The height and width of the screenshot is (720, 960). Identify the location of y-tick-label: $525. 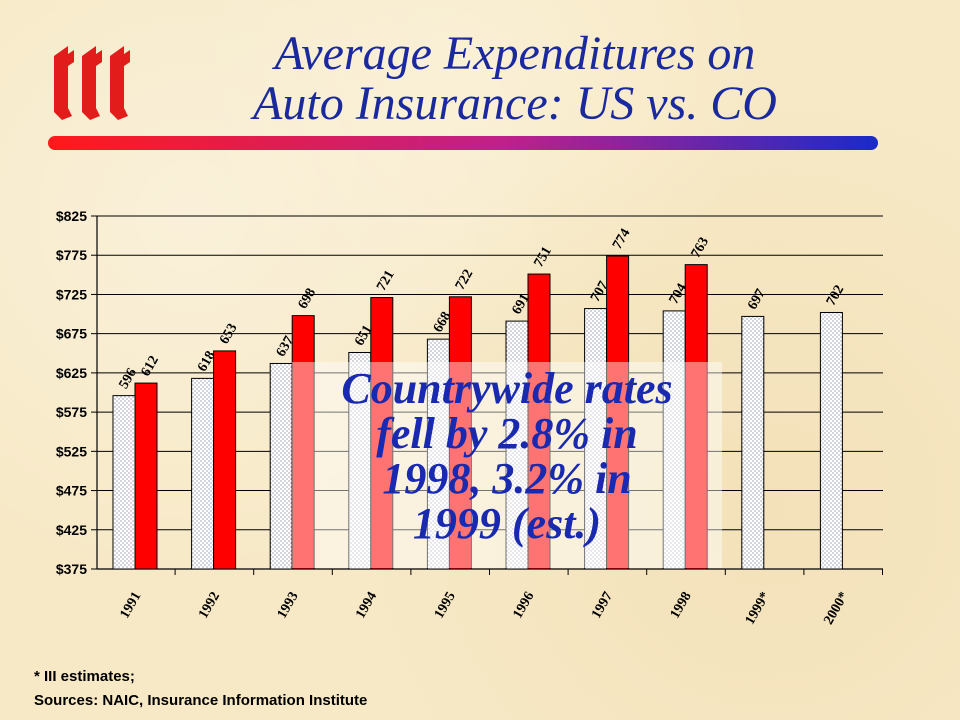
(71, 451).